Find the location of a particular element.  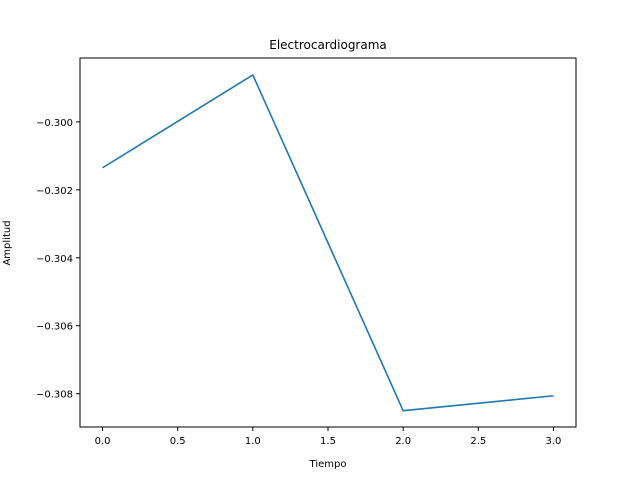

y-tick-label: −0.308 is located at coordinates (54, 395).